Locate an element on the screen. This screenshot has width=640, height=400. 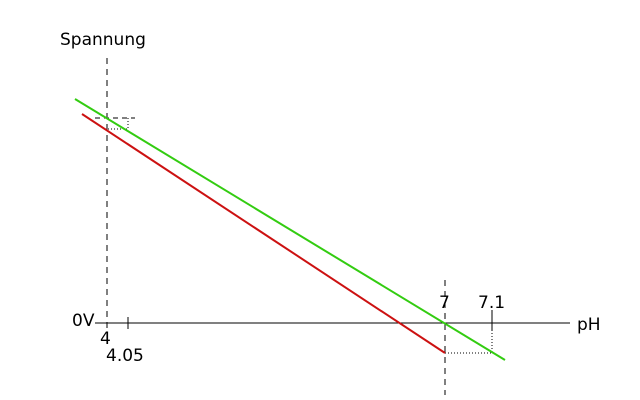
tick-7-1-label: 7.1 is located at coordinates (491, 303).